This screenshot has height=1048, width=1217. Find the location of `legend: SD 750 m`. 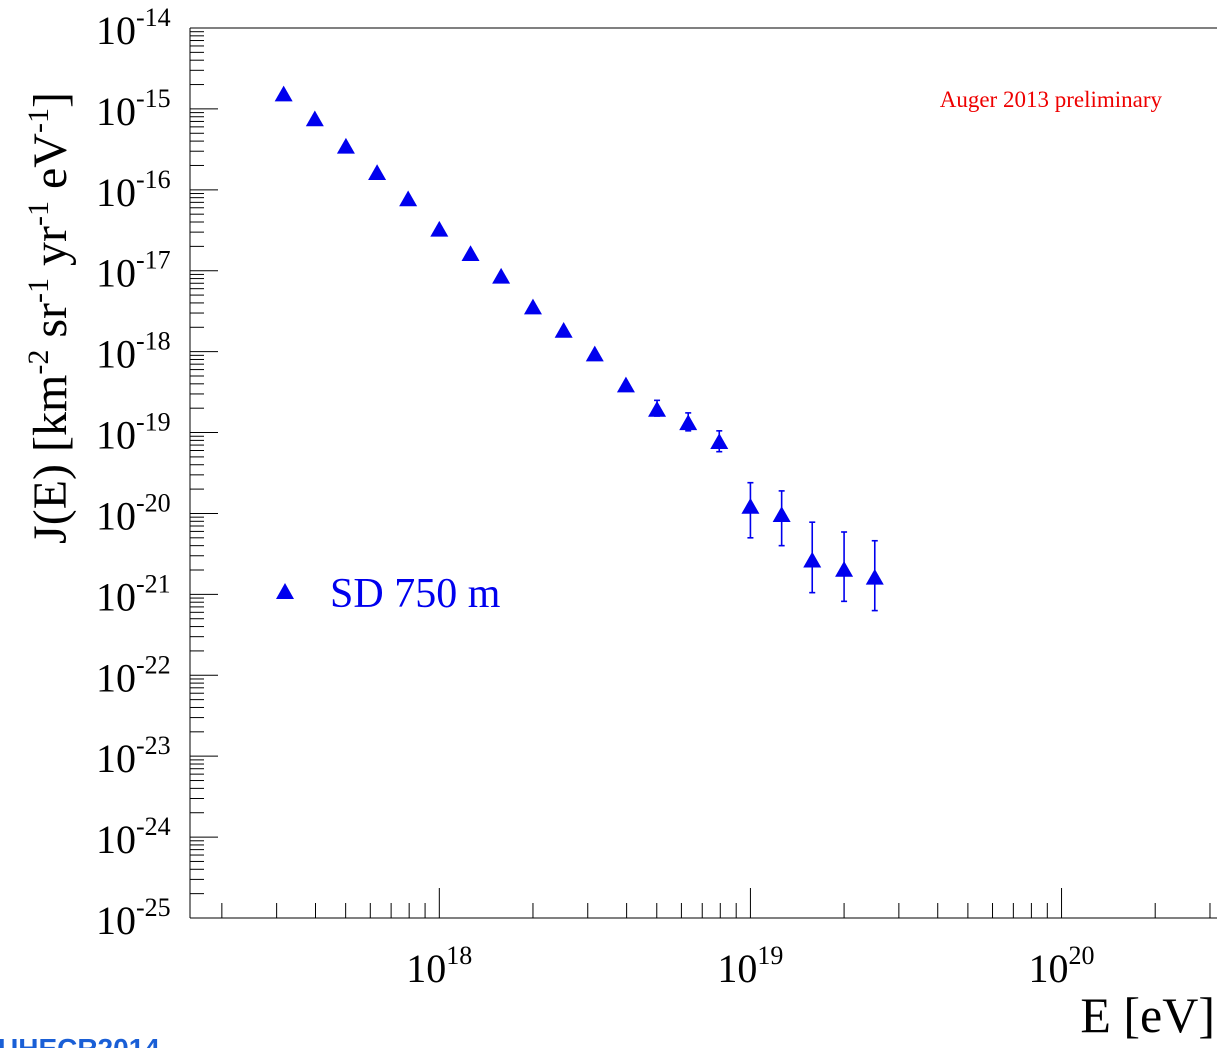

legend: SD 750 m is located at coordinates (388, 594).